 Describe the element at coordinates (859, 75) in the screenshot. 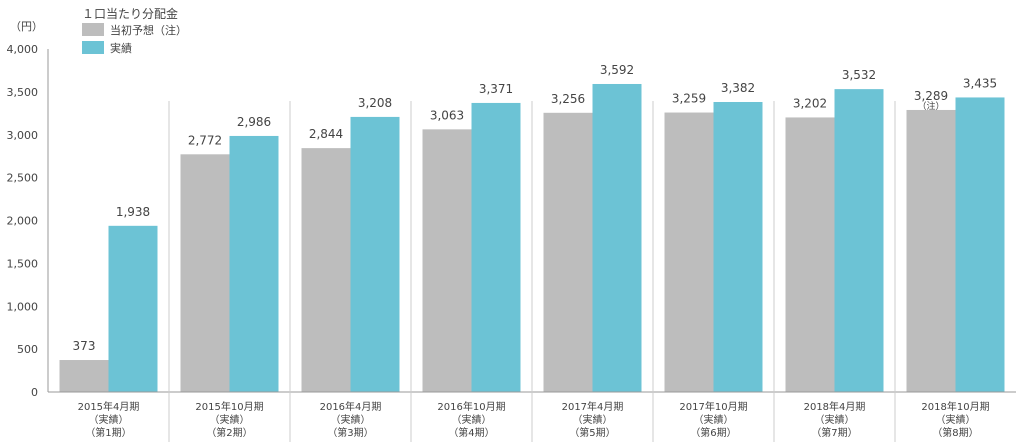

I see `data-label: 3,532` at that location.